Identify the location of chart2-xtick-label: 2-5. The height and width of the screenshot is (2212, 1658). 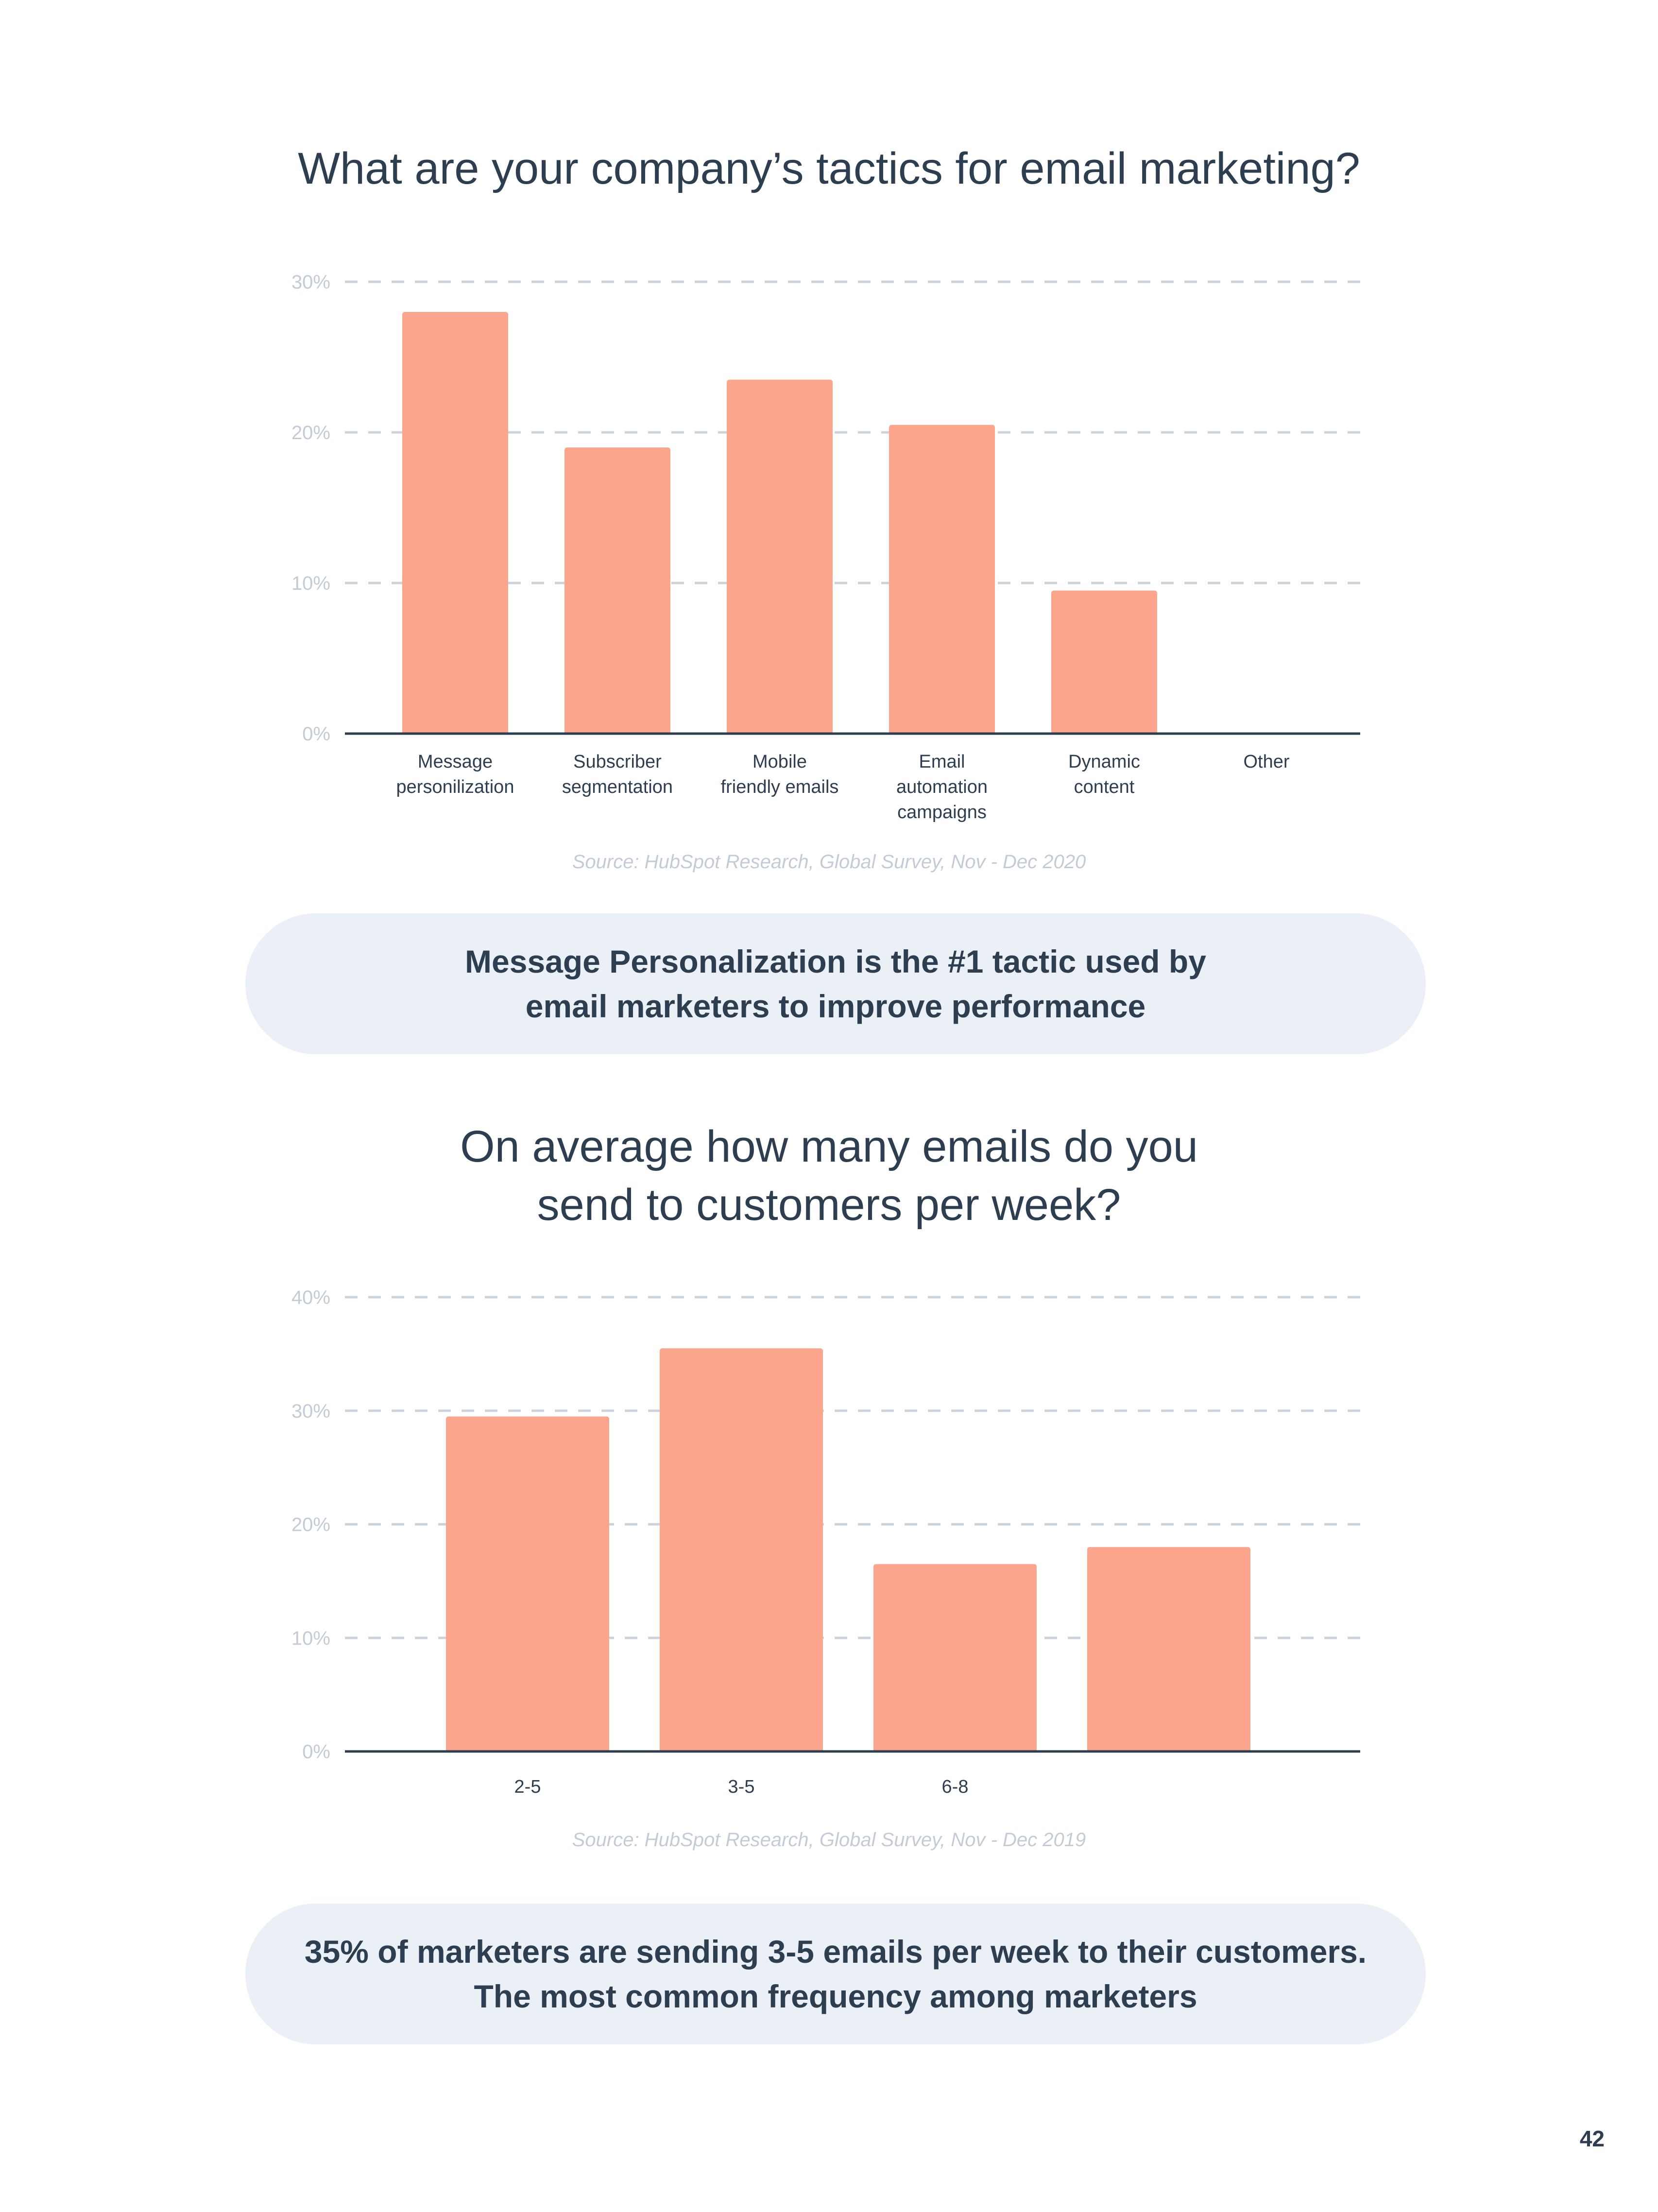
(528, 1787).